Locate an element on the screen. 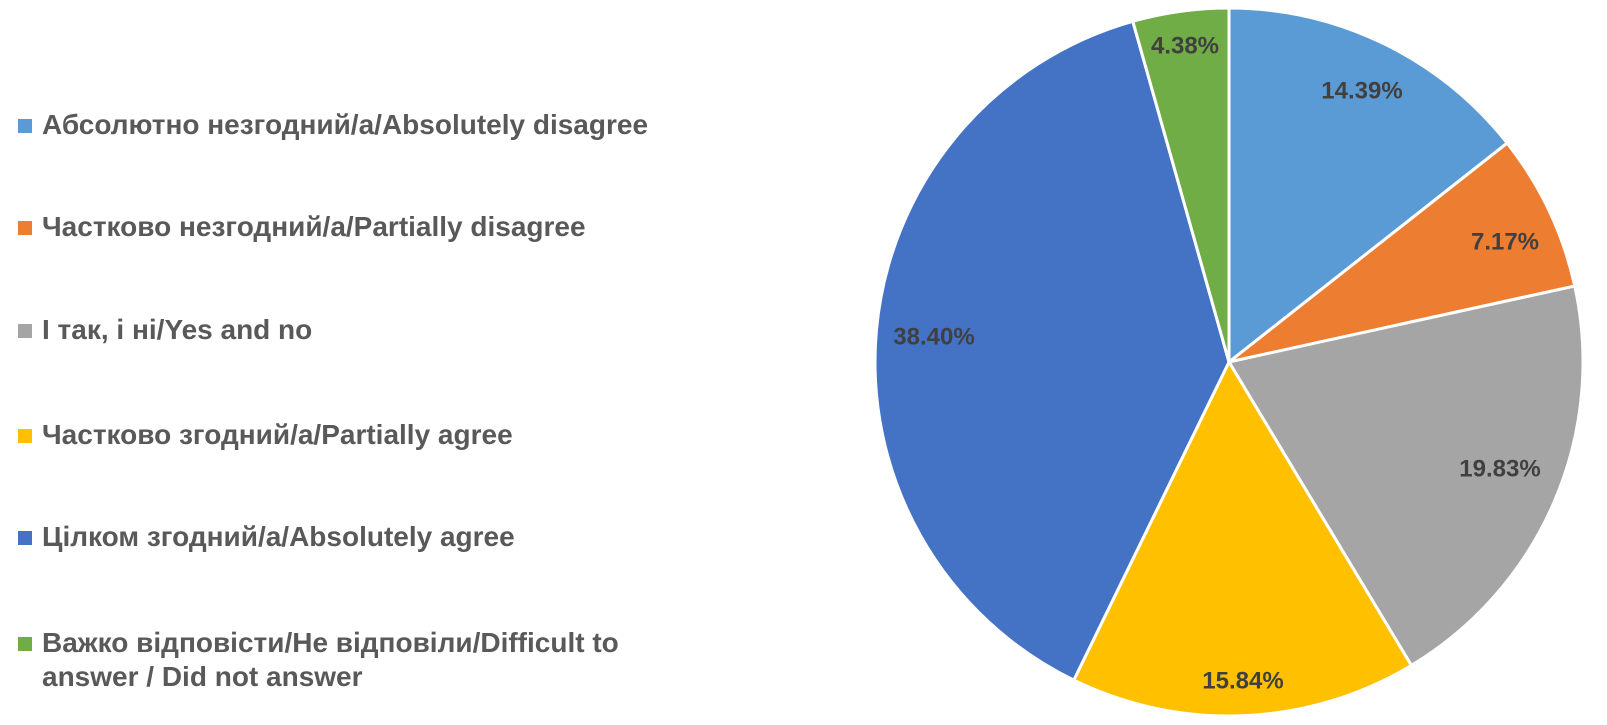 This screenshot has width=1607, height=725. legend-item: Цілком згодний/а/Absolutely agree is located at coordinates (350, 537).